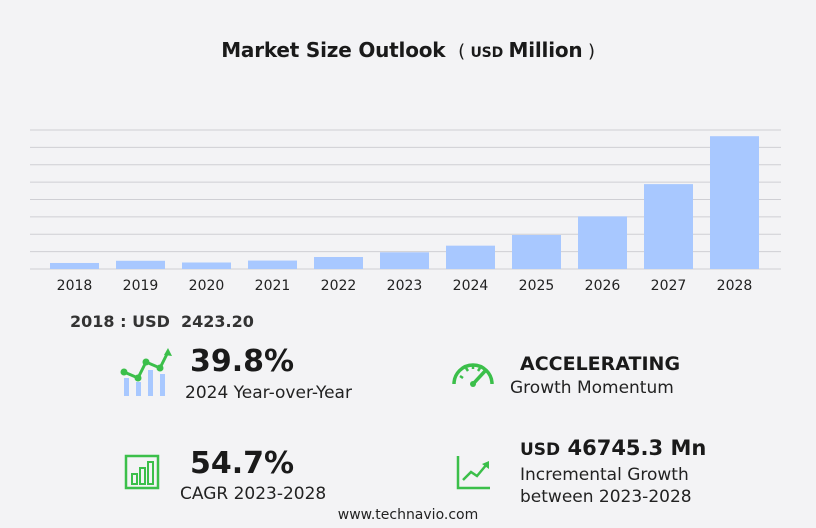 This screenshot has width=816, height=528. What do you see at coordinates (408, 515) in the screenshot?
I see `footer-url: www.technavio.com` at bounding box center [408, 515].